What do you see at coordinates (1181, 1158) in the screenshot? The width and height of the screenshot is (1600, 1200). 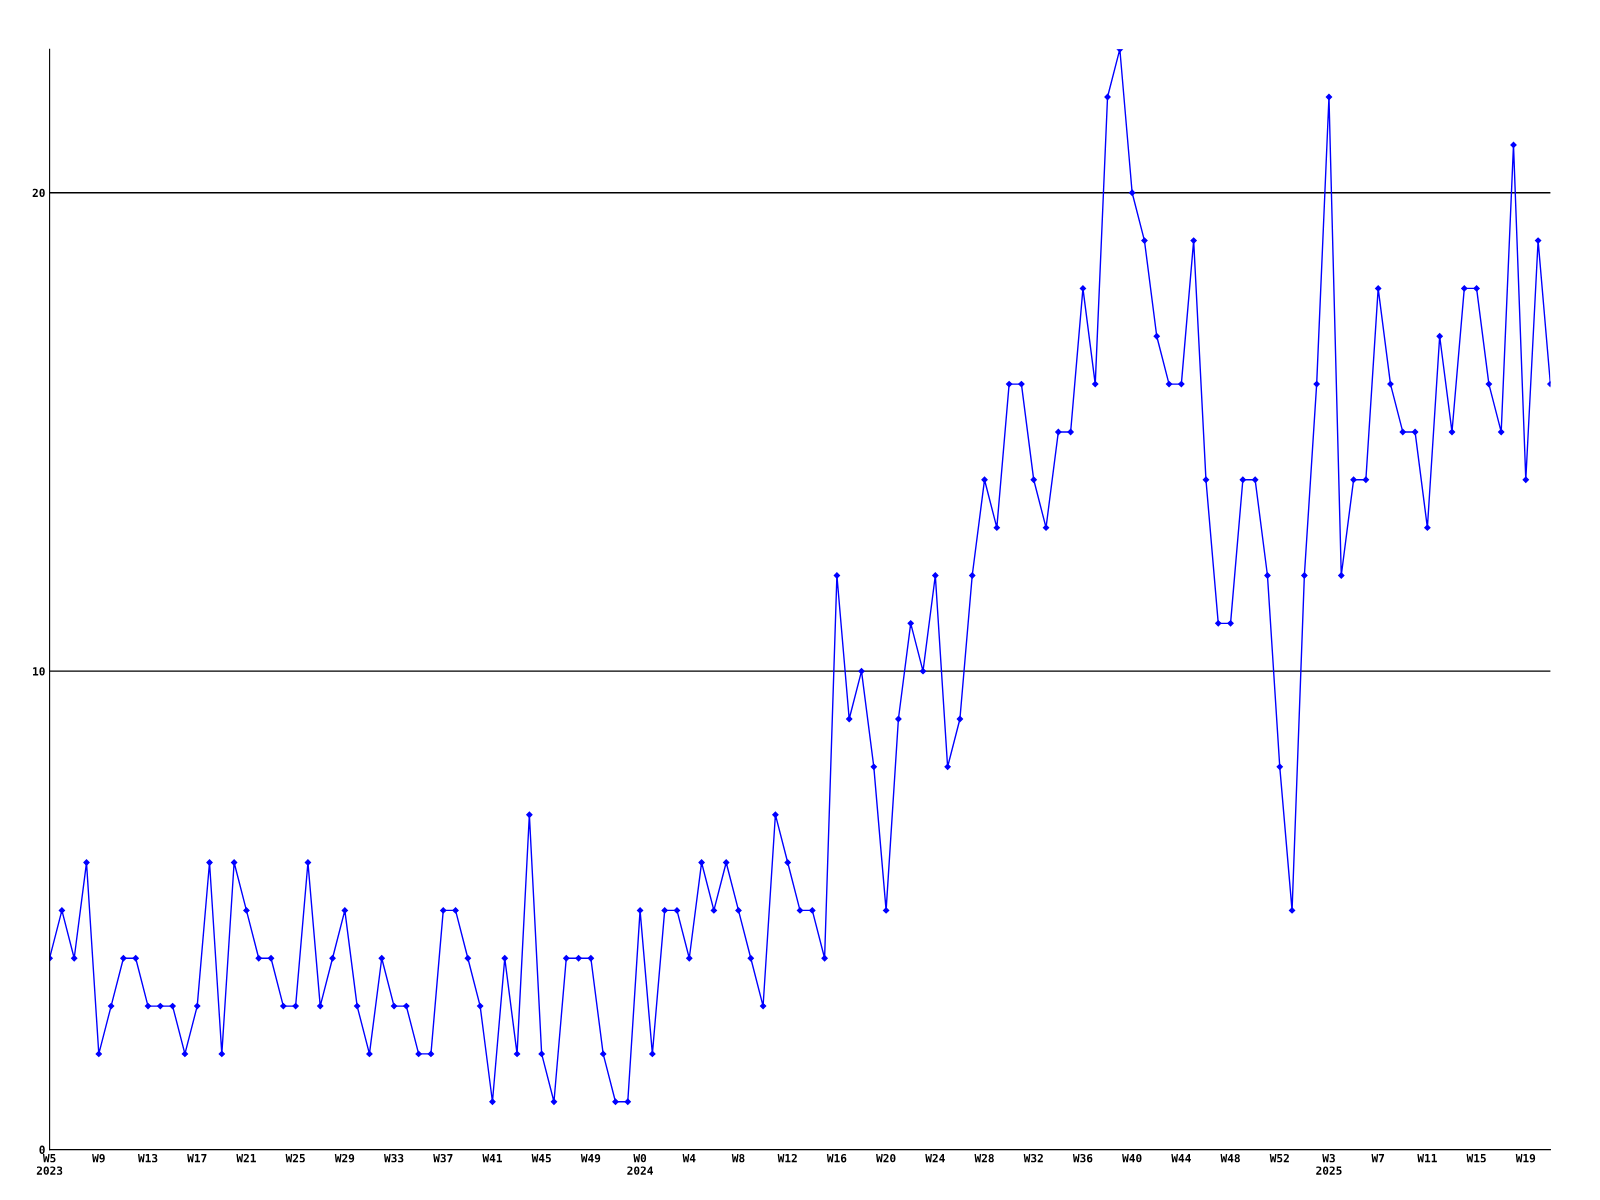 I see `x-tick-label: W44` at bounding box center [1181, 1158].